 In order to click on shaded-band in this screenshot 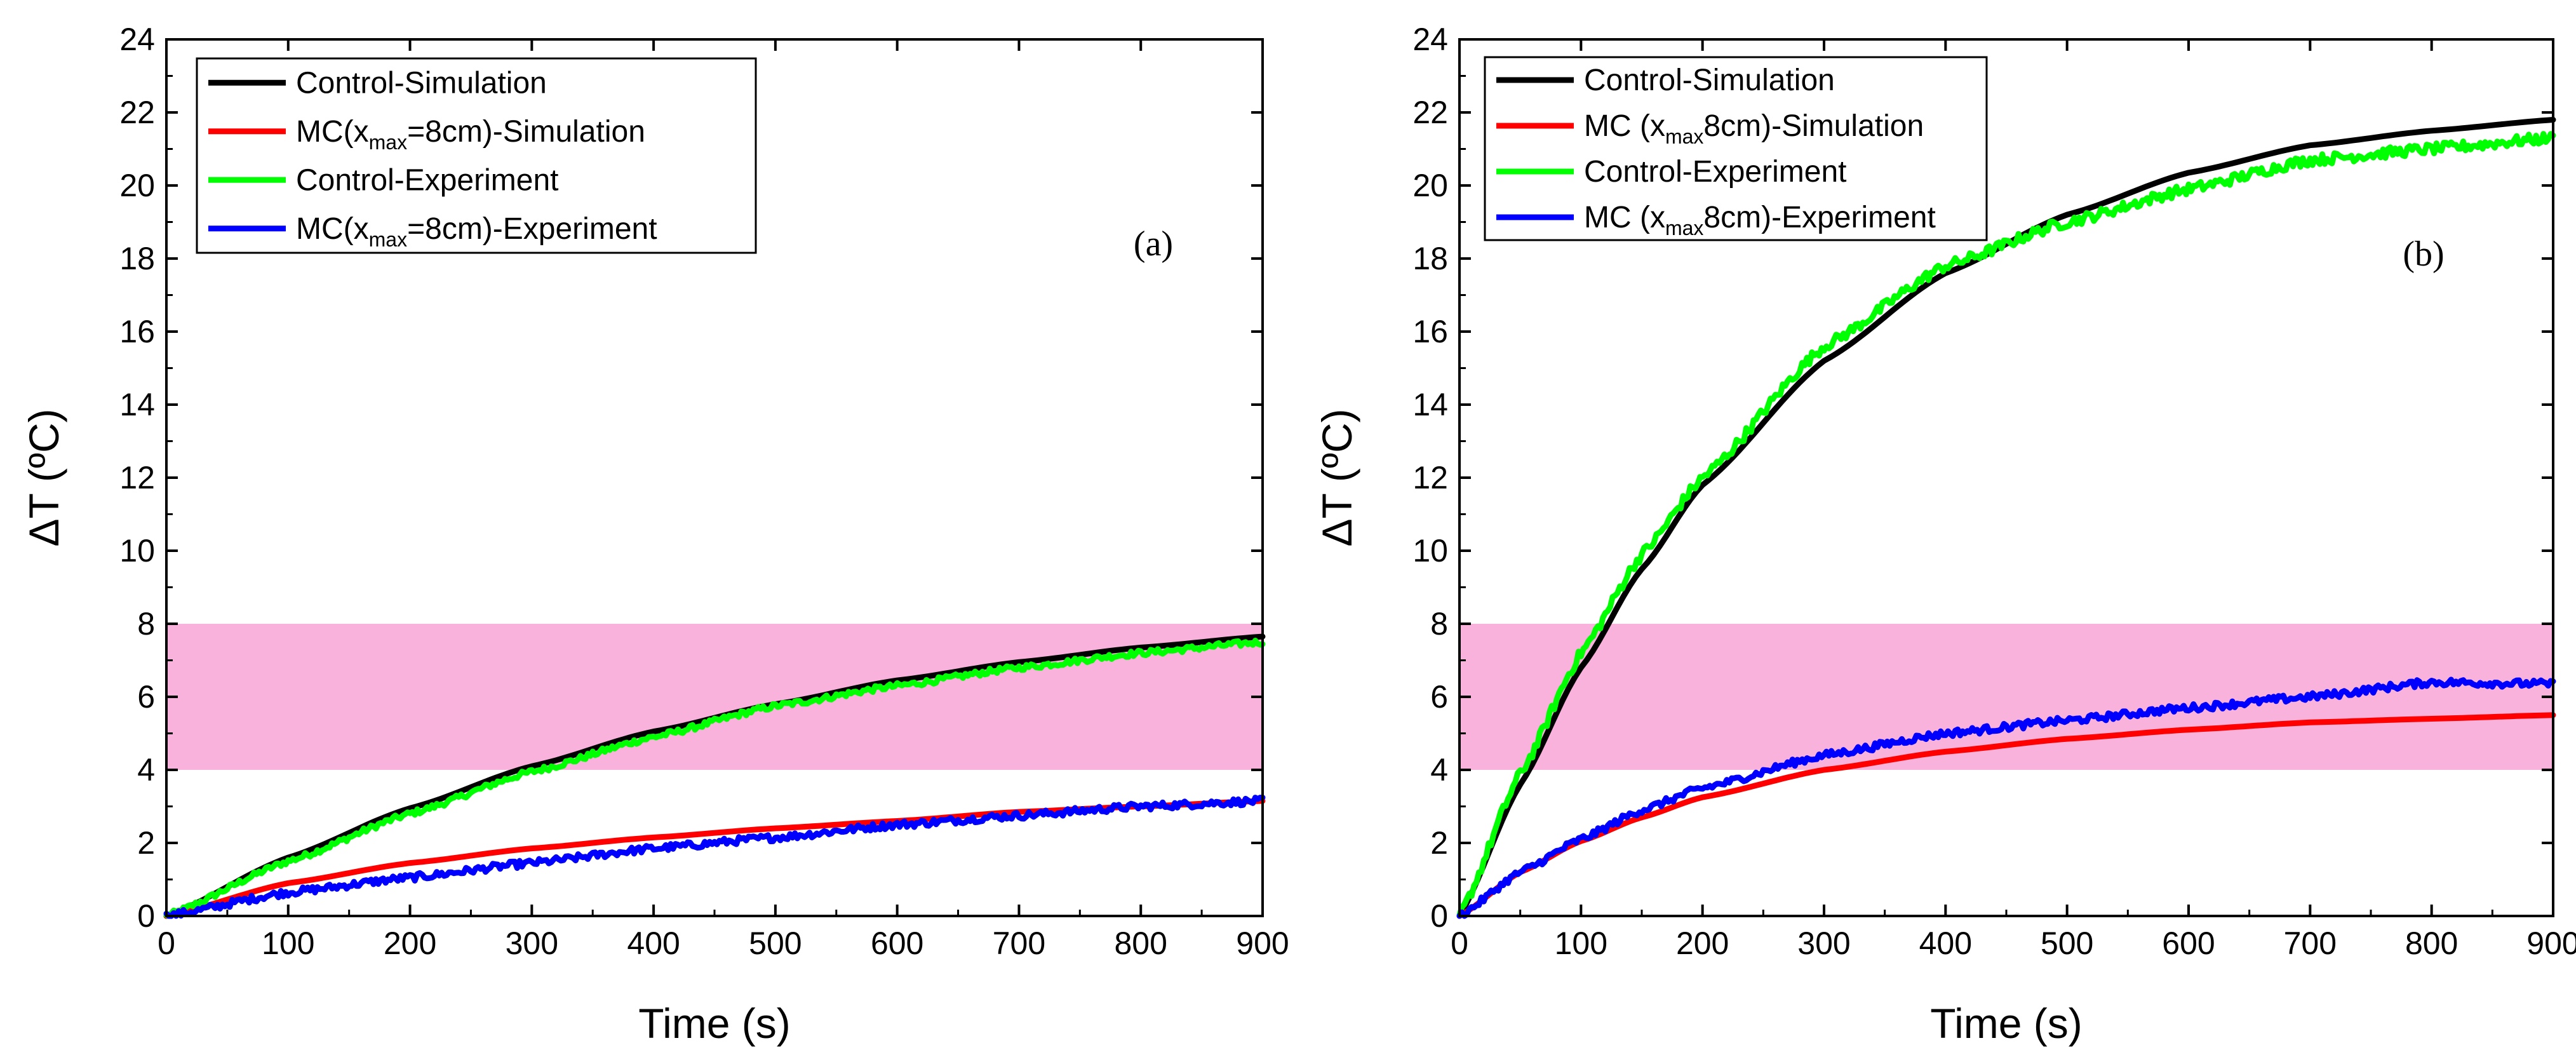, I will do `click(714, 697)`.